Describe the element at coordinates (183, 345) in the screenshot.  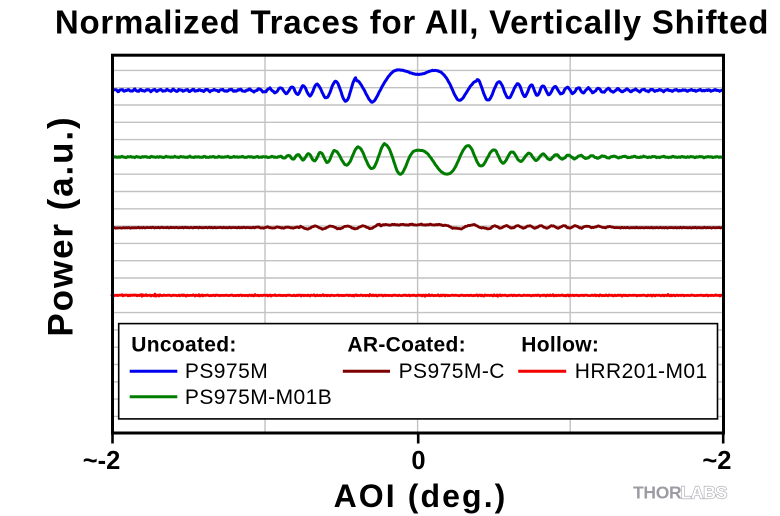
I see `svg-text: Uncoated:` at that location.